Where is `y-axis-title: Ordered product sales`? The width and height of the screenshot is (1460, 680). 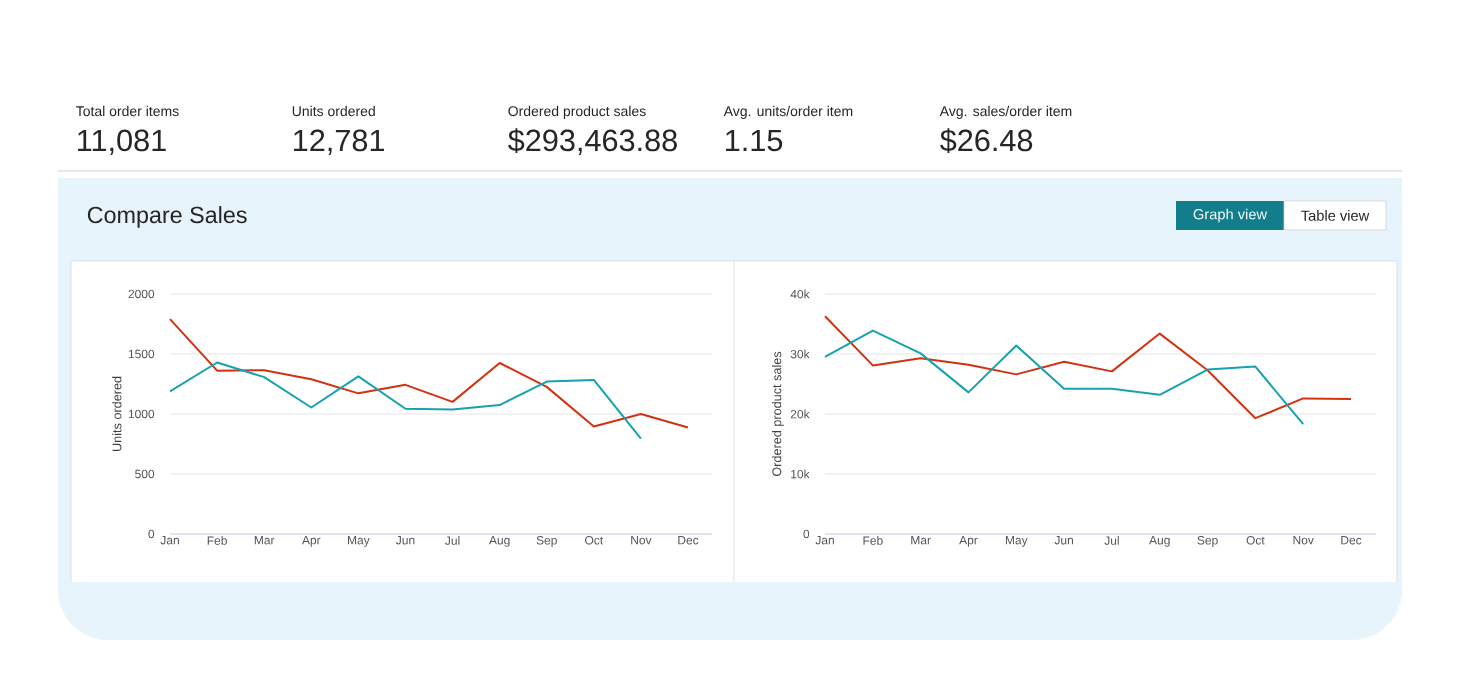 y-axis-title: Ordered product sales is located at coordinates (777, 414).